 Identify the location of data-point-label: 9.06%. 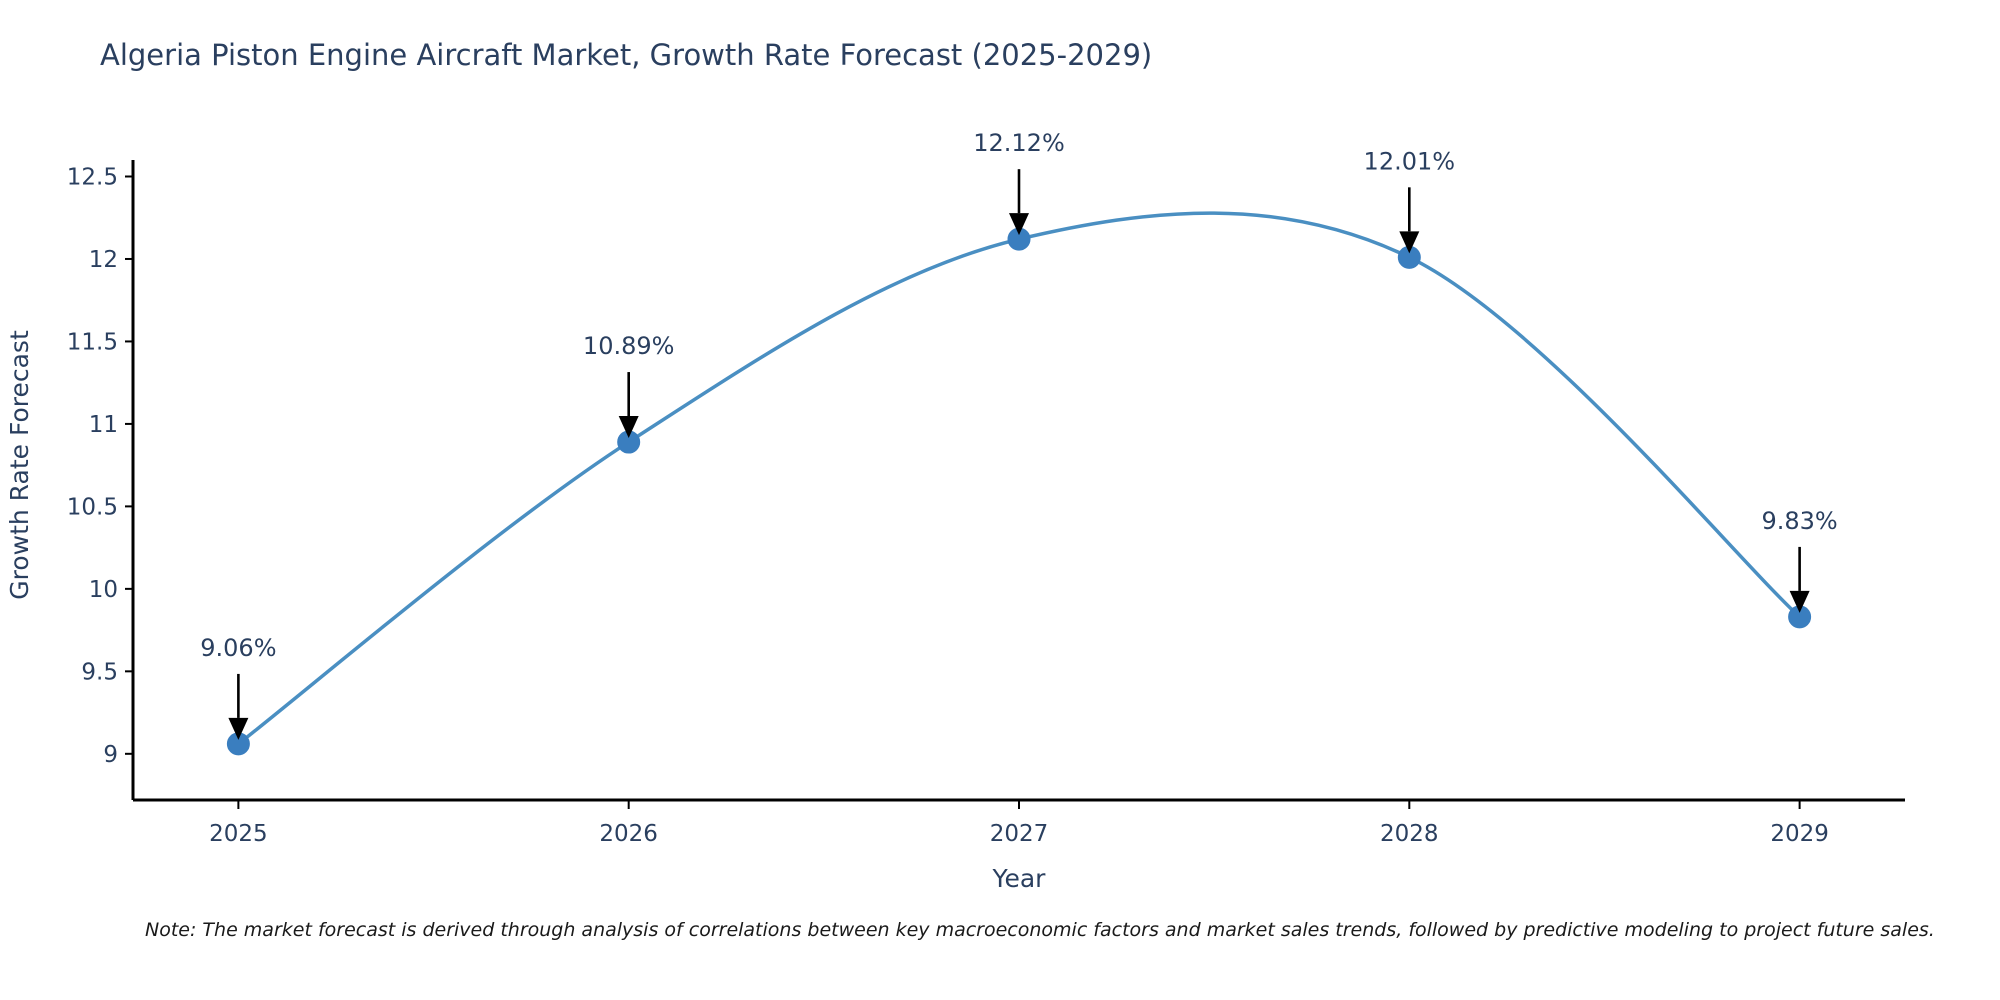
(238, 648).